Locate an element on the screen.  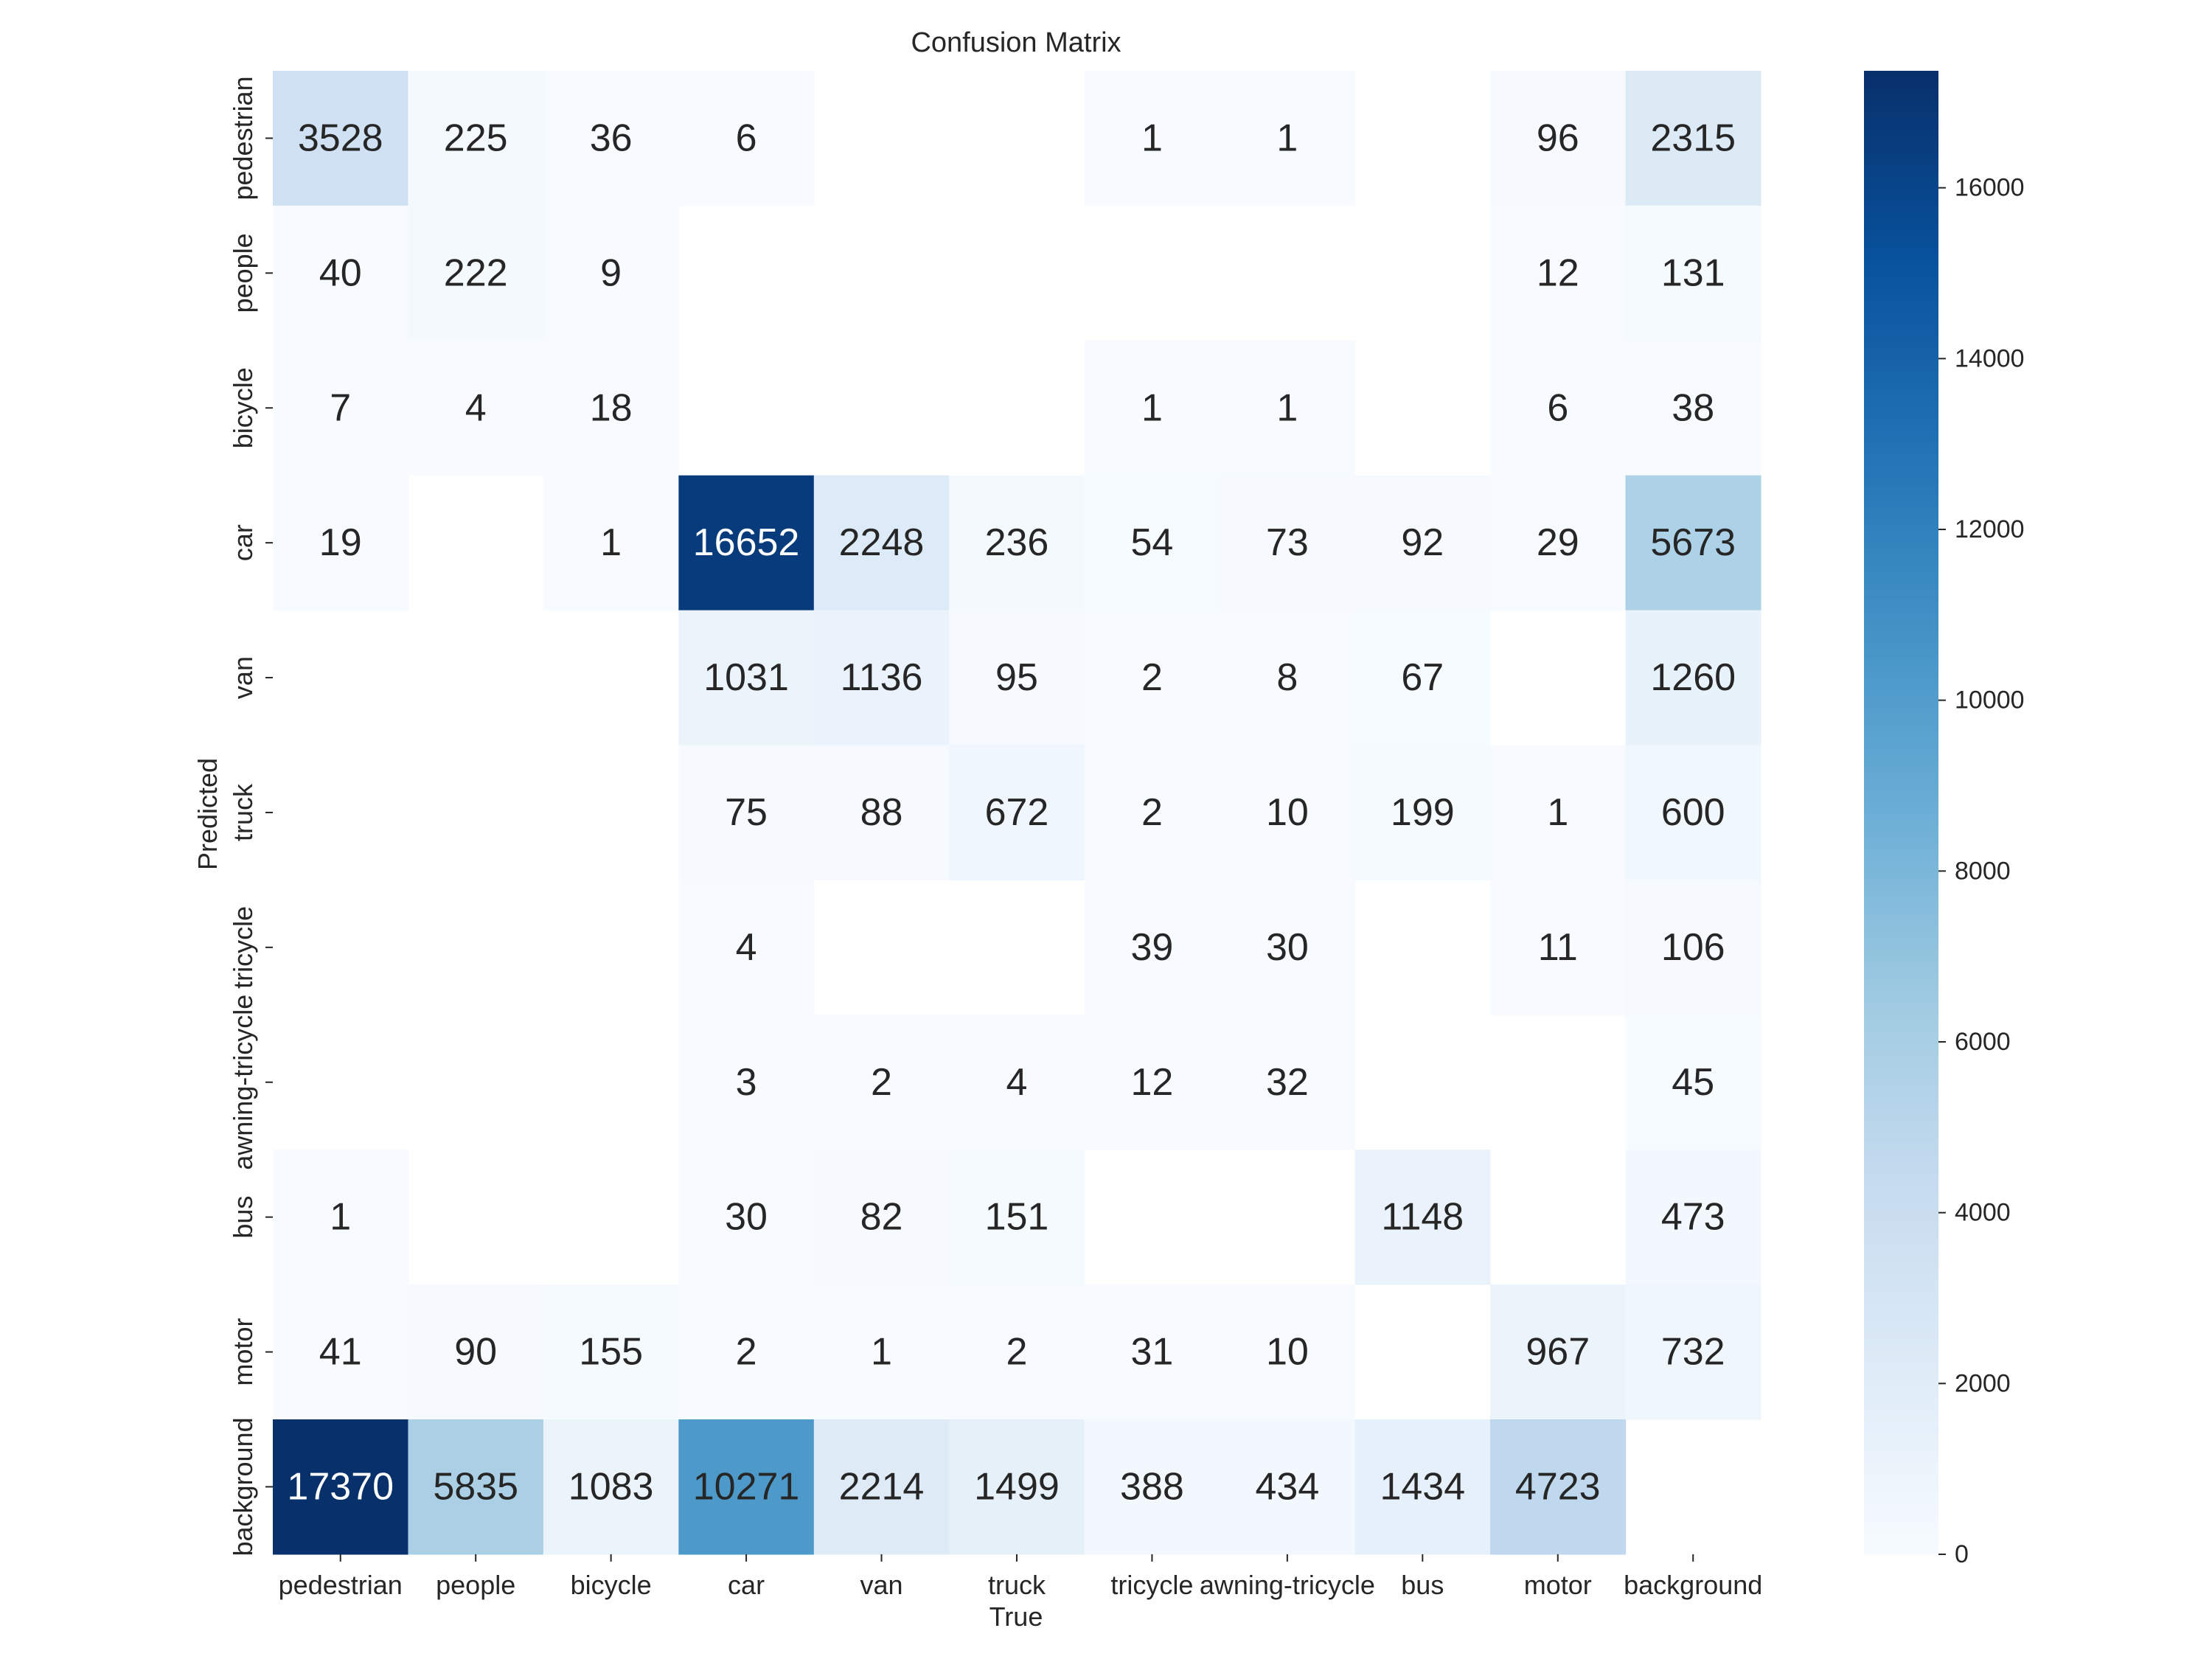
cell-value-label: 39 is located at coordinates (1151, 947).